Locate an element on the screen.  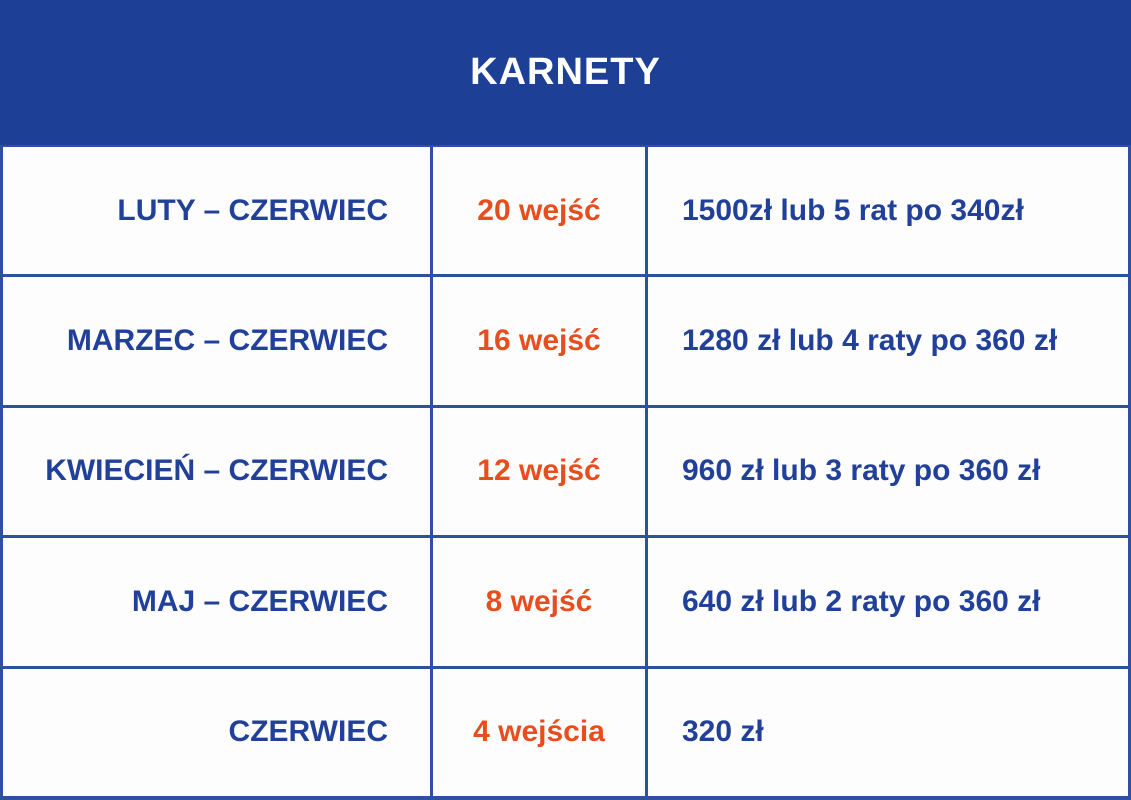
period-cell: CZERWIEC is located at coordinates (216, 732).